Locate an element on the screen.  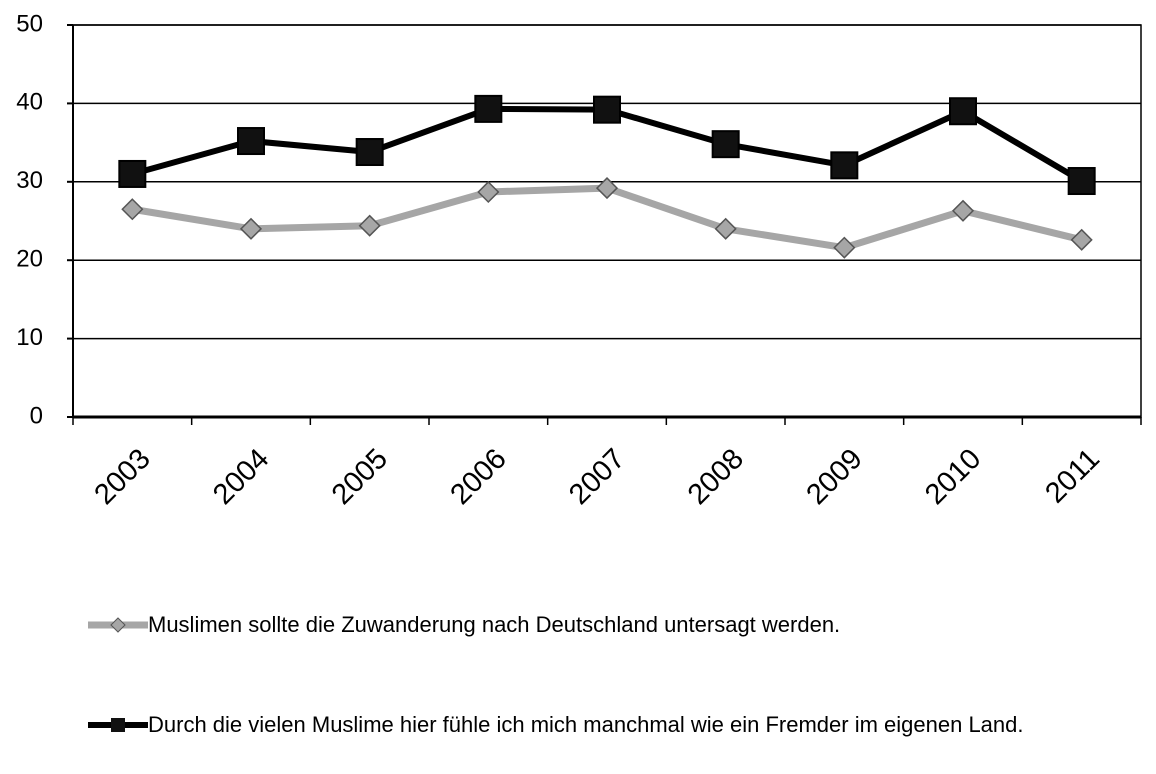
y-tick-label: 30 is located at coordinates (29, 180).